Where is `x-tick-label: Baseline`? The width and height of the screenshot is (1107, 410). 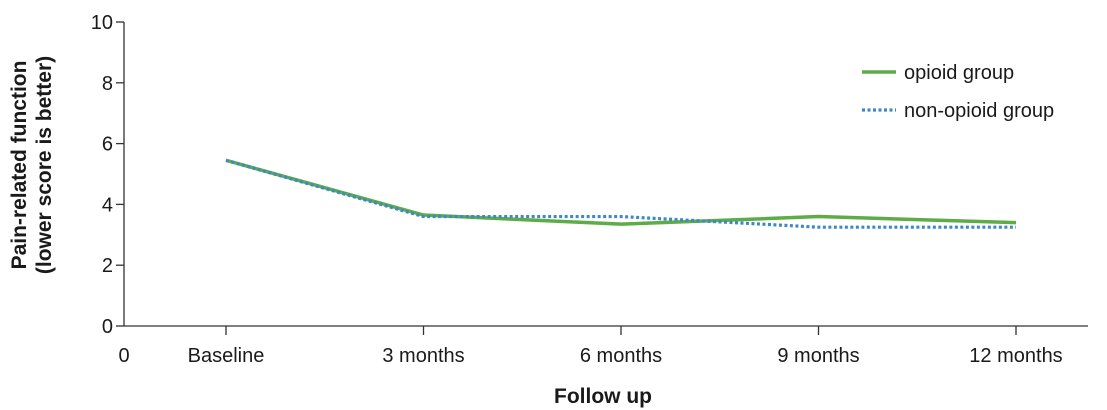
x-tick-label: Baseline is located at coordinates (226, 356).